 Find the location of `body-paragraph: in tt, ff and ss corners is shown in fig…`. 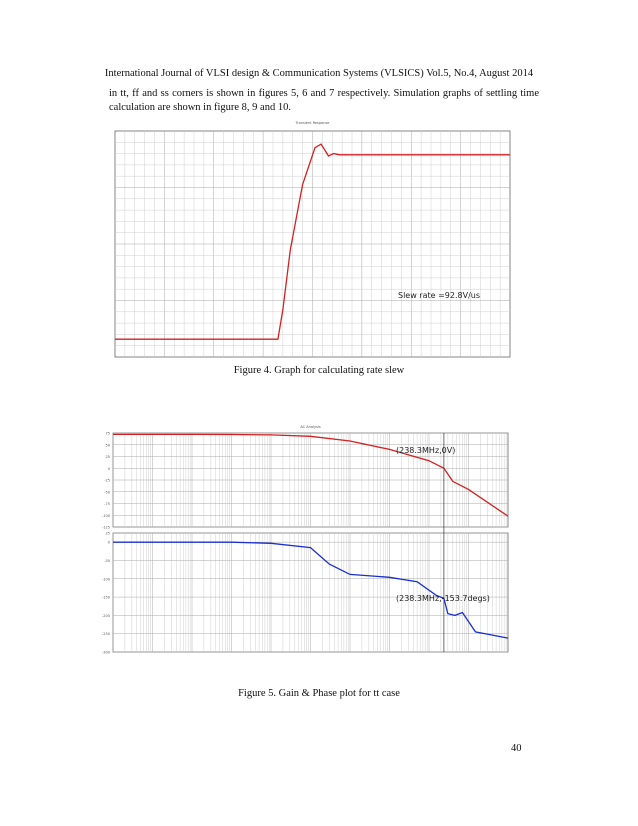

body-paragraph: in tt, ff and ss corners is shown in fig… is located at coordinates (324, 100).